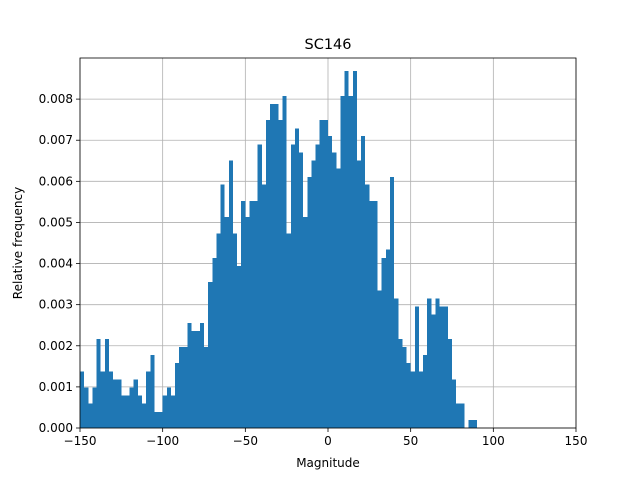 This screenshot has width=640, height=480. What do you see at coordinates (56, 305) in the screenshot?
I see `y-tick-label: 0.003` at bounding box center [56, 305].